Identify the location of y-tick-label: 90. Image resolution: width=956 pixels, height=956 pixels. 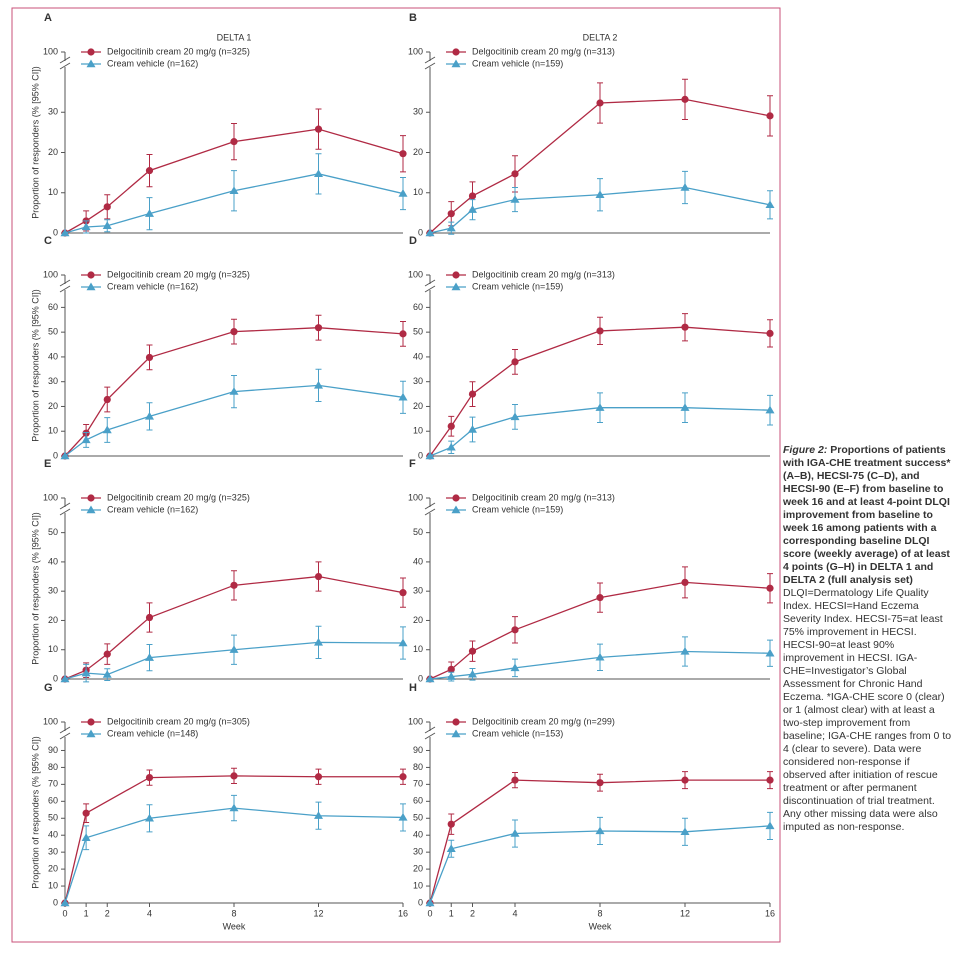
(418, 750).